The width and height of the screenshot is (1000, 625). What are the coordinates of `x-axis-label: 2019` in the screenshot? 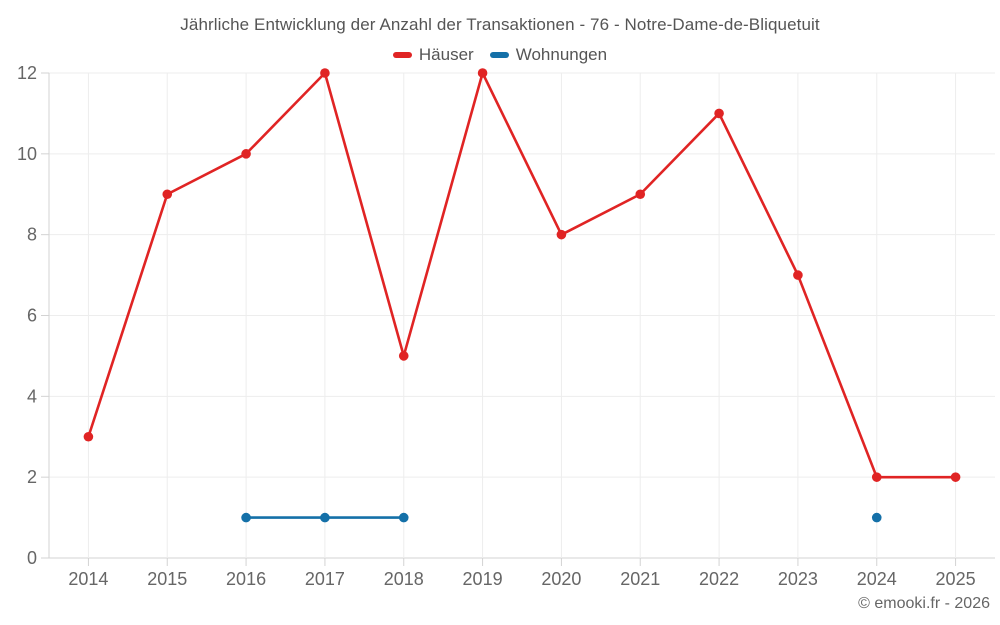 It's located at (483, 579).